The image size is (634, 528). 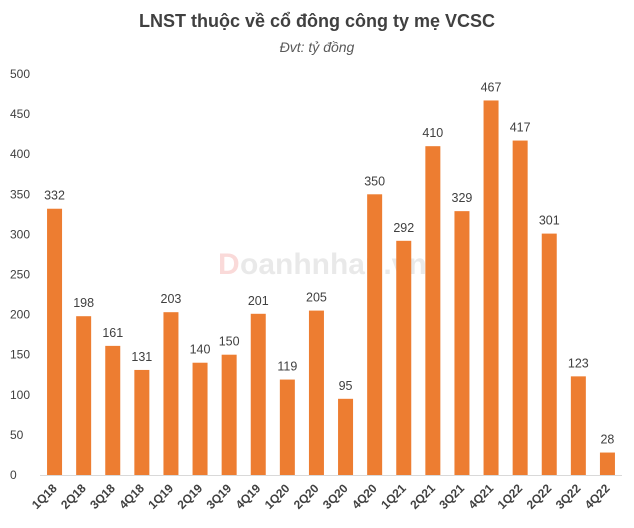 I want to click on x-tick-label-1Q21: 1Q21, so click(x=393, y=496).